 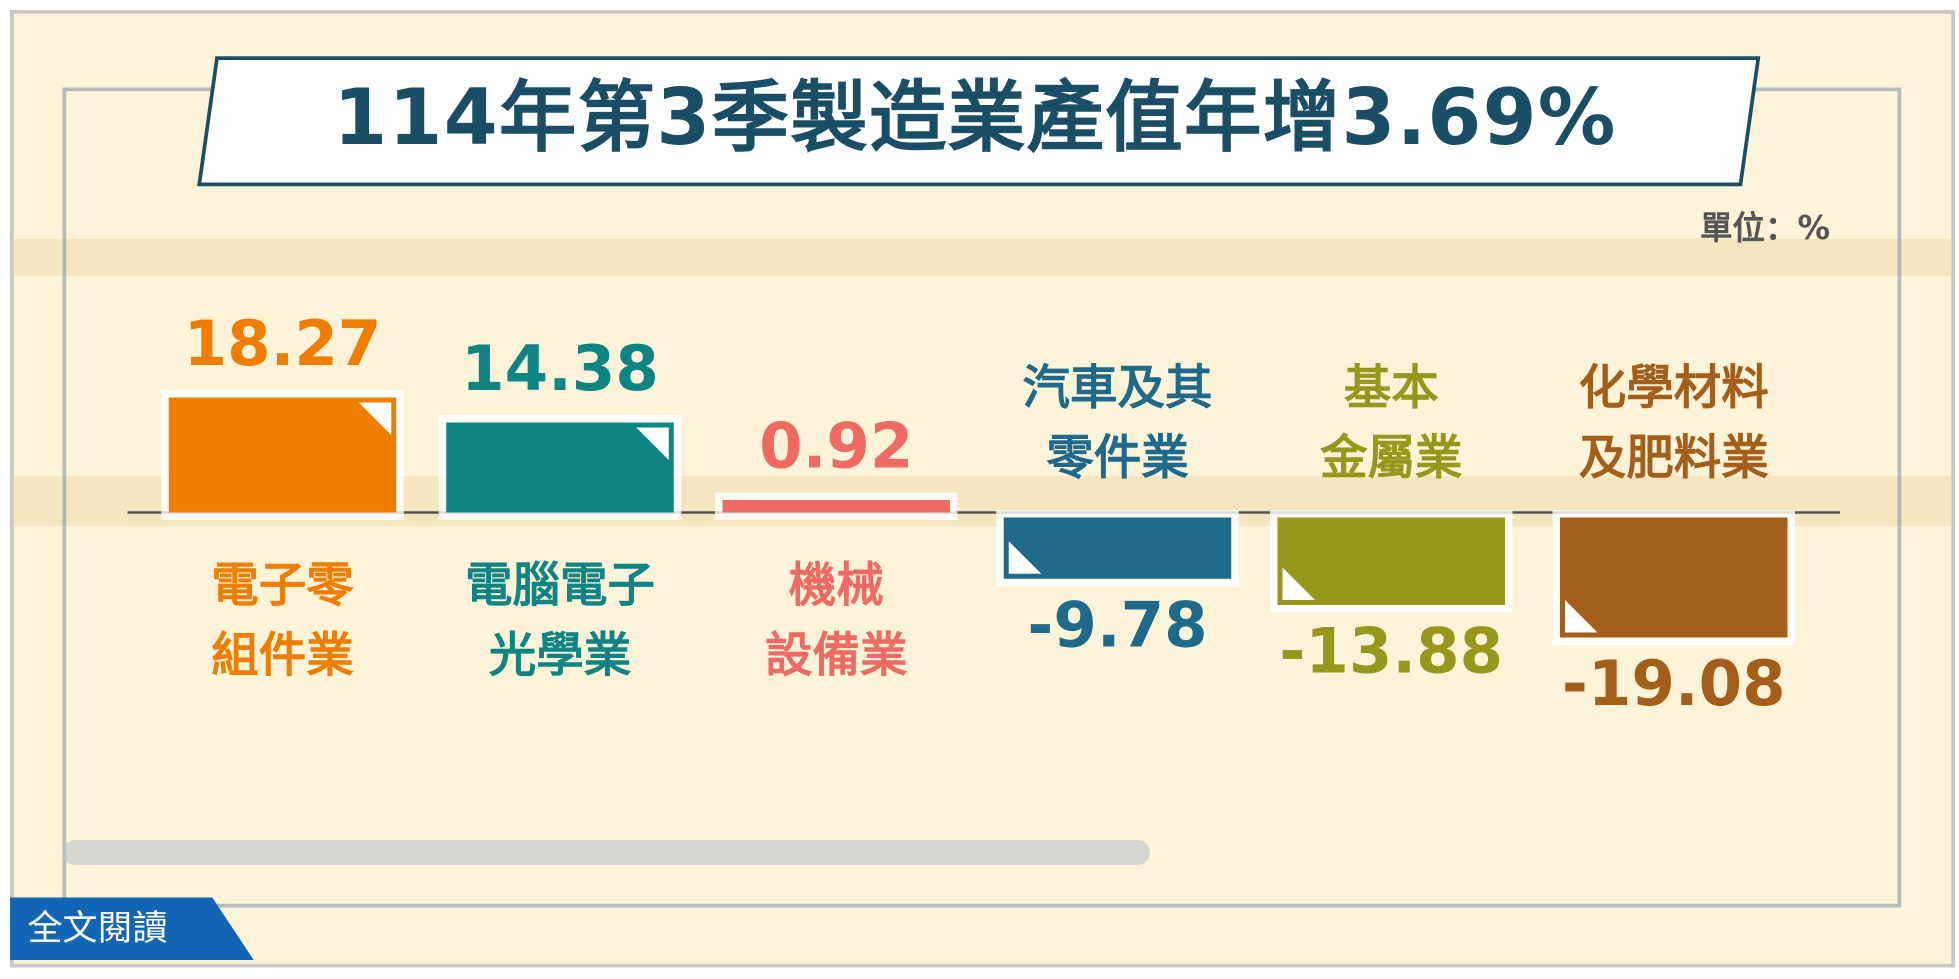 What do you see at coordinates (282, 620) in the screenshot?
I see `category-label: 電子零 組件業` at bounding box center [282, 620].